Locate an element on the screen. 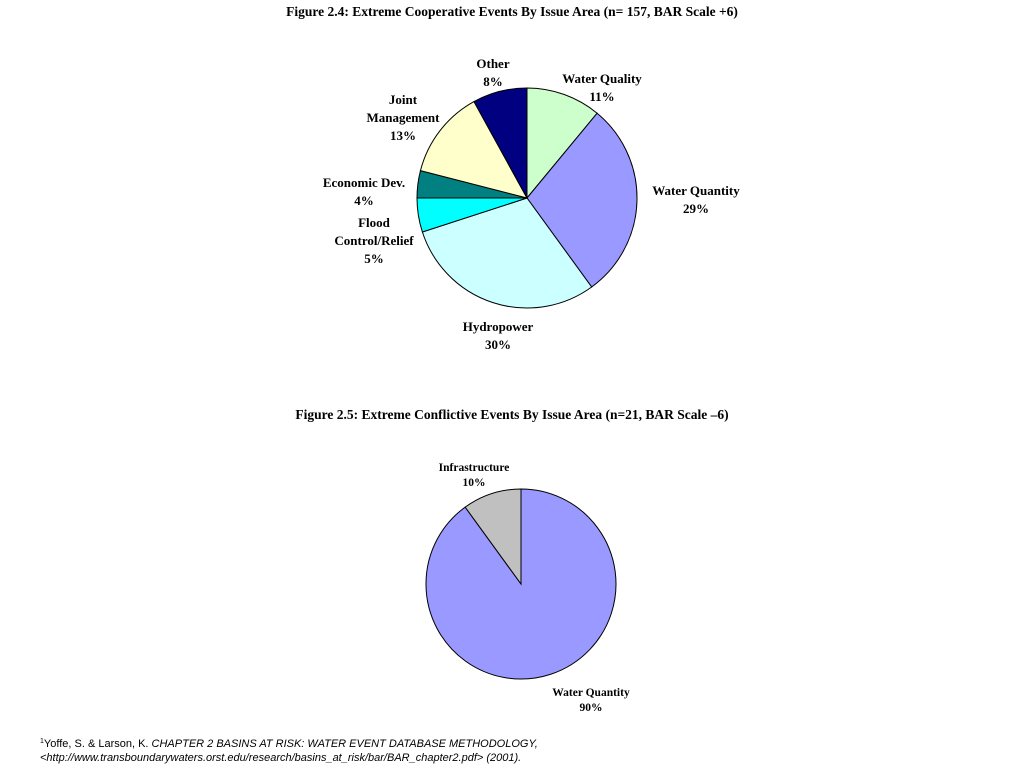  pie-slice-water-quantity is located at coordinates (582, 200).